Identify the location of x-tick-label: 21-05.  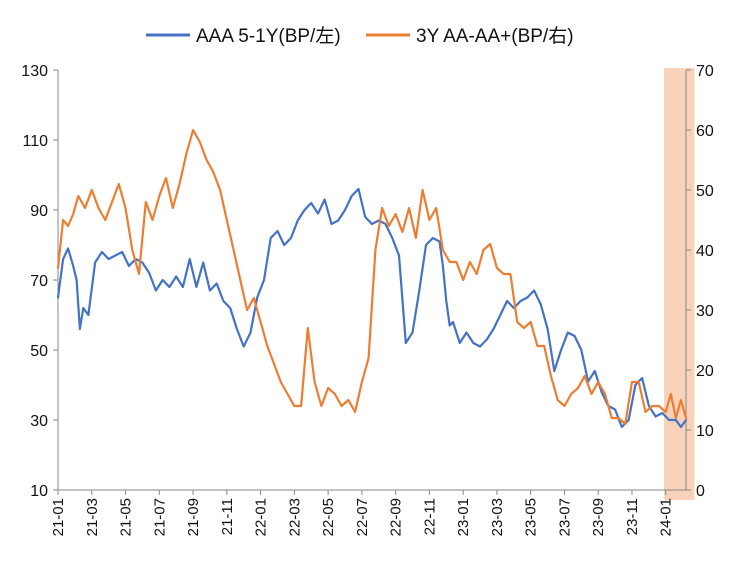
(126, 517).